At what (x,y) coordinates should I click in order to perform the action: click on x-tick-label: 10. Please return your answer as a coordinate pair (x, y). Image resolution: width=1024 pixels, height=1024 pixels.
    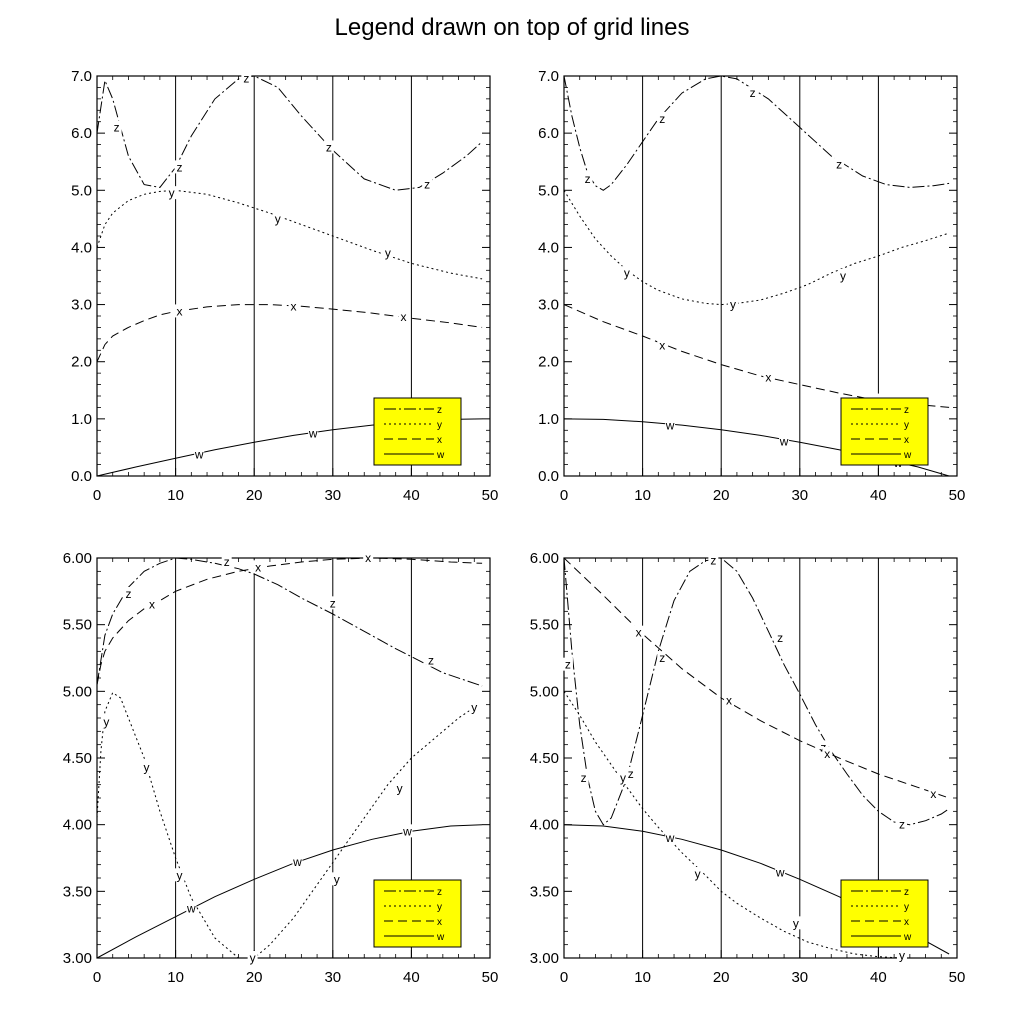
    Looking at the image, I should click on (642, 977).